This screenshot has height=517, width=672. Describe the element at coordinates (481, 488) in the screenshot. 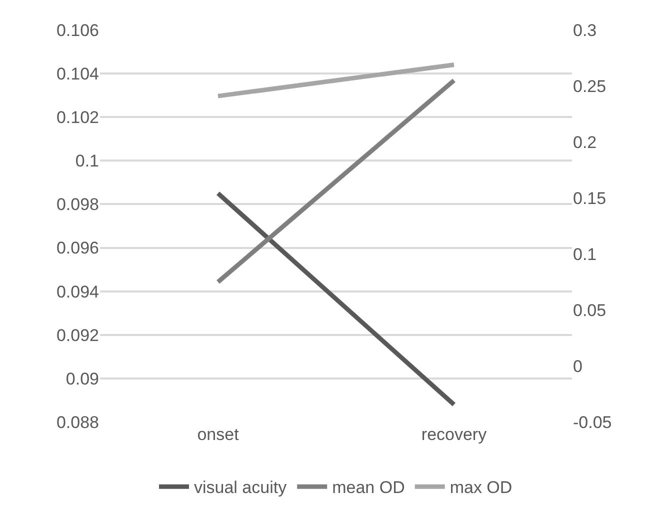

I see `legend-label: max OD` at that location.